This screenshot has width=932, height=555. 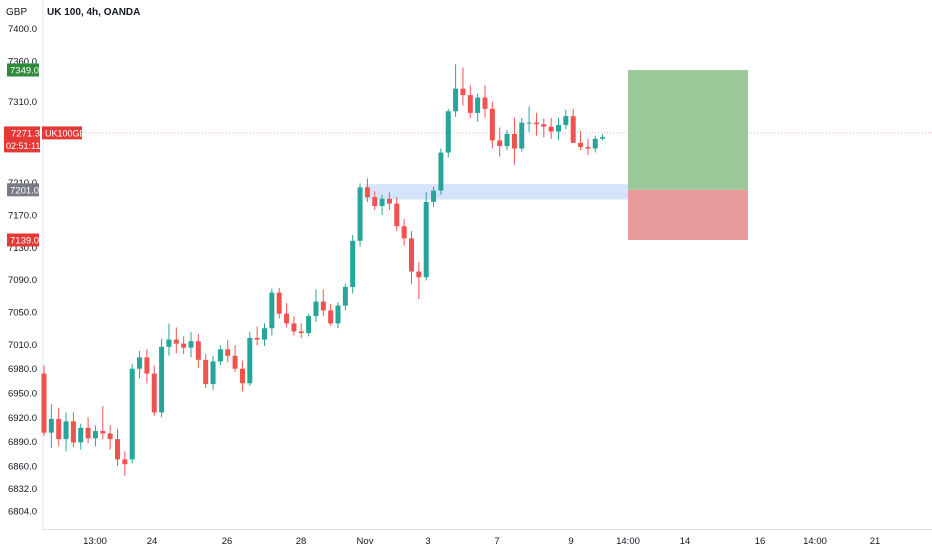 I want to click on x-axis-ticks: 13:00 24 26 28 Nov 3 7 9 14:00 14 16 14:00 21, so click(x=481, y=541).